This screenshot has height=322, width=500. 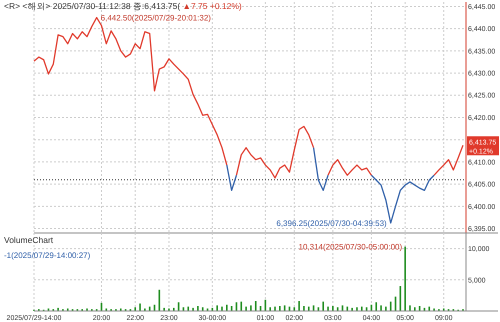 What do you see at coordinates (29, 240) in the screenshot?
I see `chart-title: VolumeChart` at bounding box center [29, 240].